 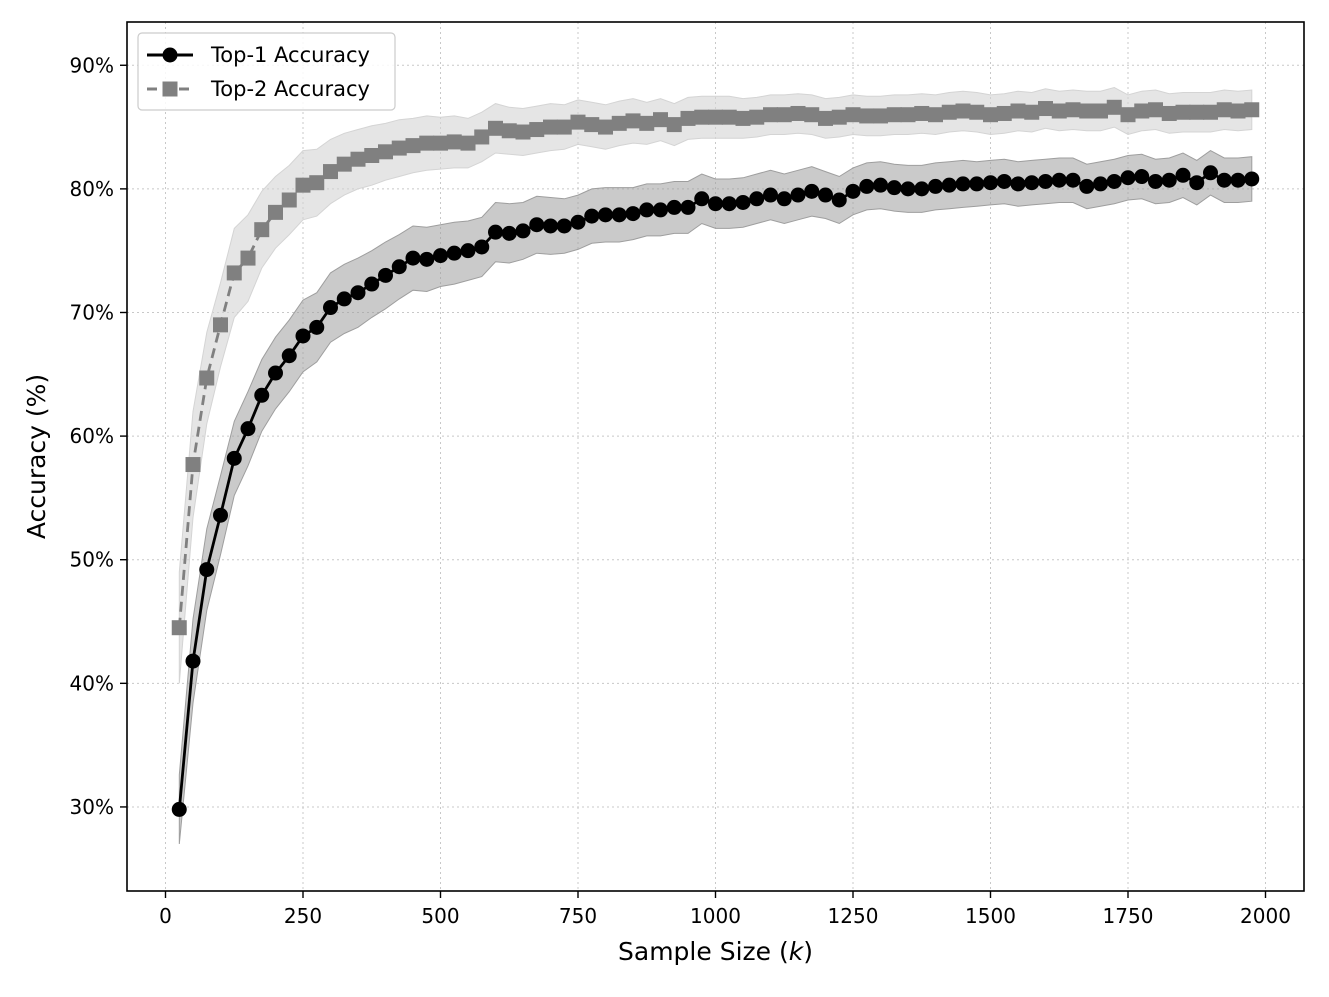 I want to click on legend-box, so click(x=266, y=71).